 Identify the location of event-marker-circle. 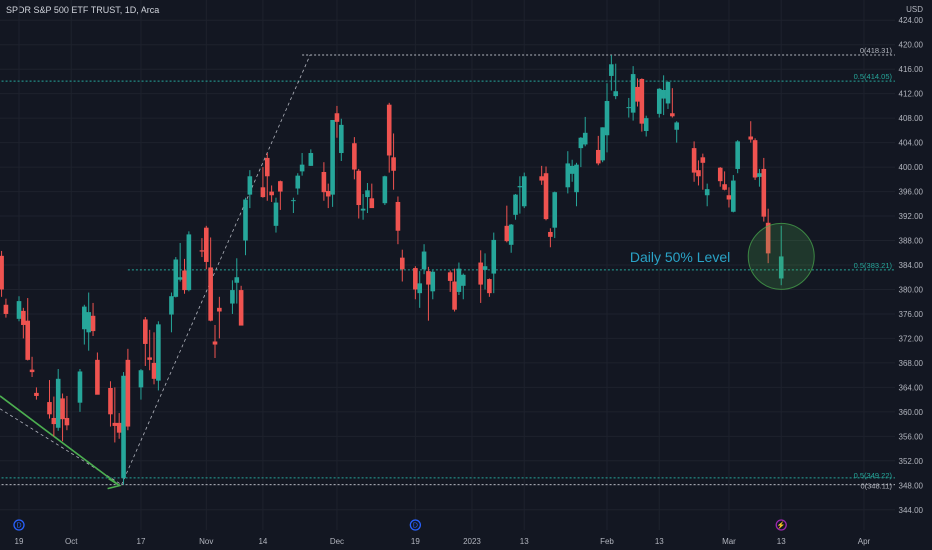
(19, 525).